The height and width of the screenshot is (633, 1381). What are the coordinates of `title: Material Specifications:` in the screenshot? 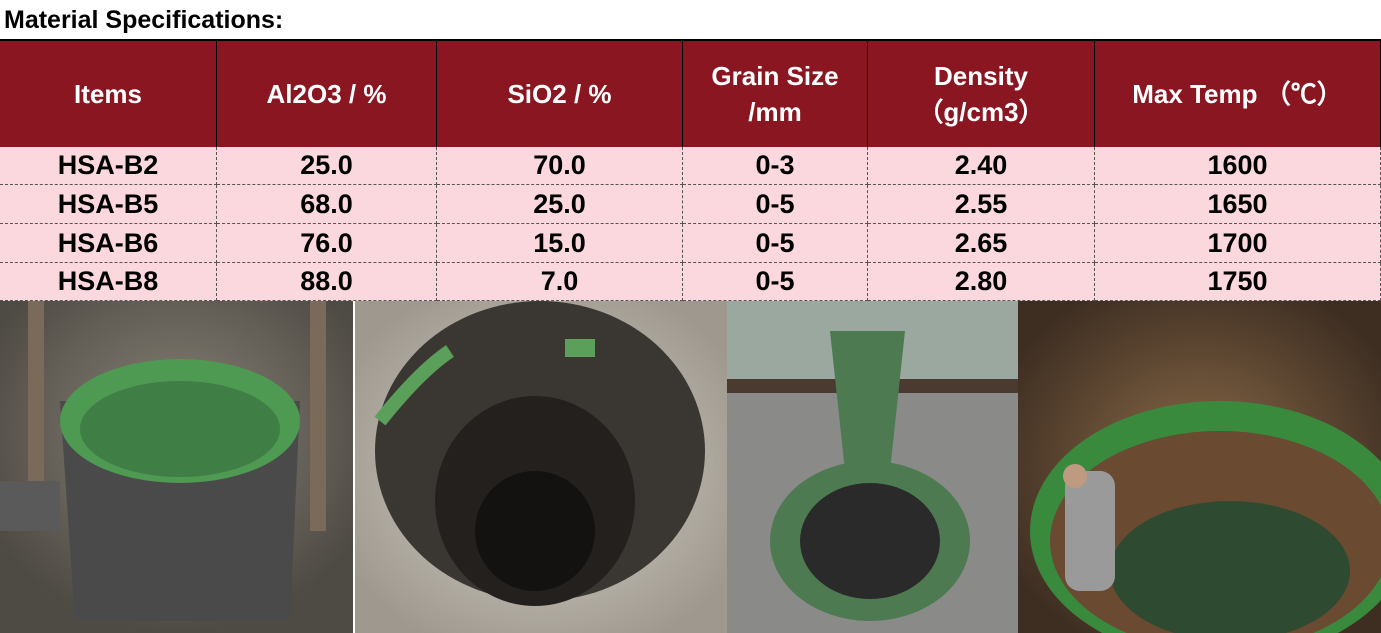 It's located at (144, 20).